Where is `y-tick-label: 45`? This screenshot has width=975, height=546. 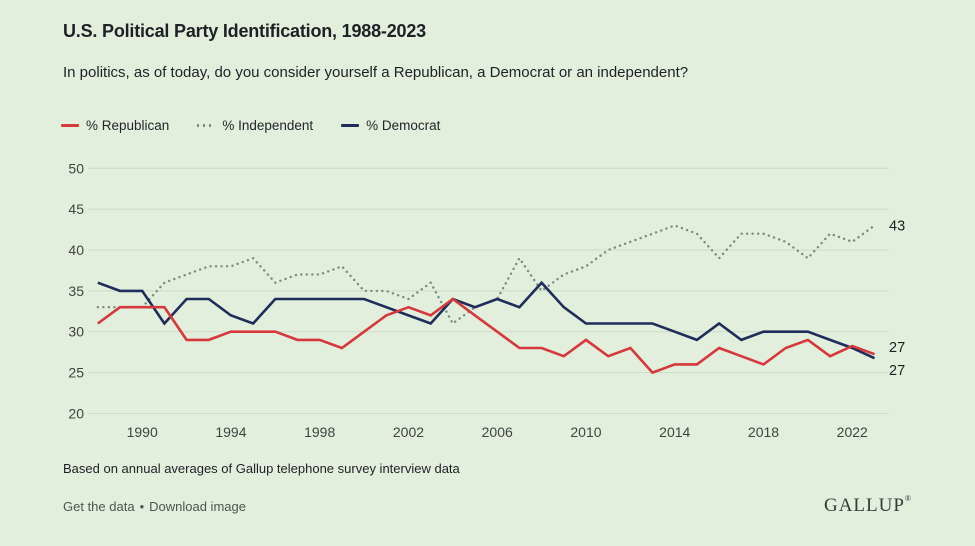
y-tick-label: 45 is located at coordinates (76, 209).